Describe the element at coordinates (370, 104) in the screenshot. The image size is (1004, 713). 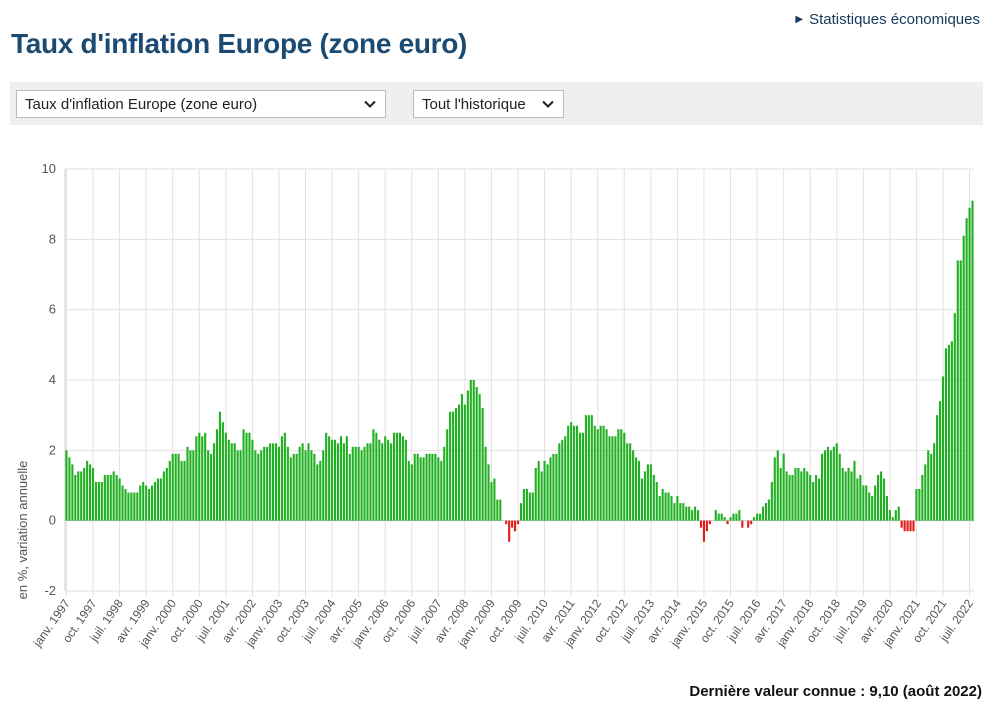
I see `chevron-down-icon` at that location.